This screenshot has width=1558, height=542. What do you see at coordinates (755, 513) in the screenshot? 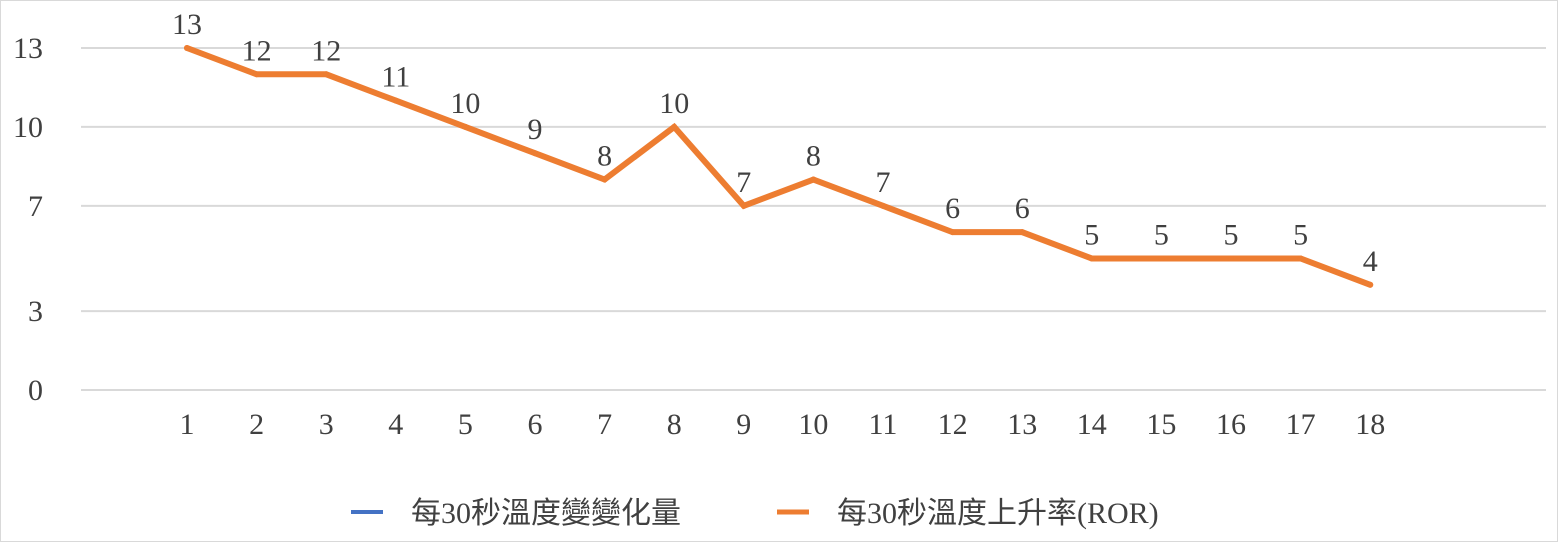
I see `legend: 每30秒溫度變變化量 每30秒溫度上升率(ROR)` at bounding box center [755, 513].